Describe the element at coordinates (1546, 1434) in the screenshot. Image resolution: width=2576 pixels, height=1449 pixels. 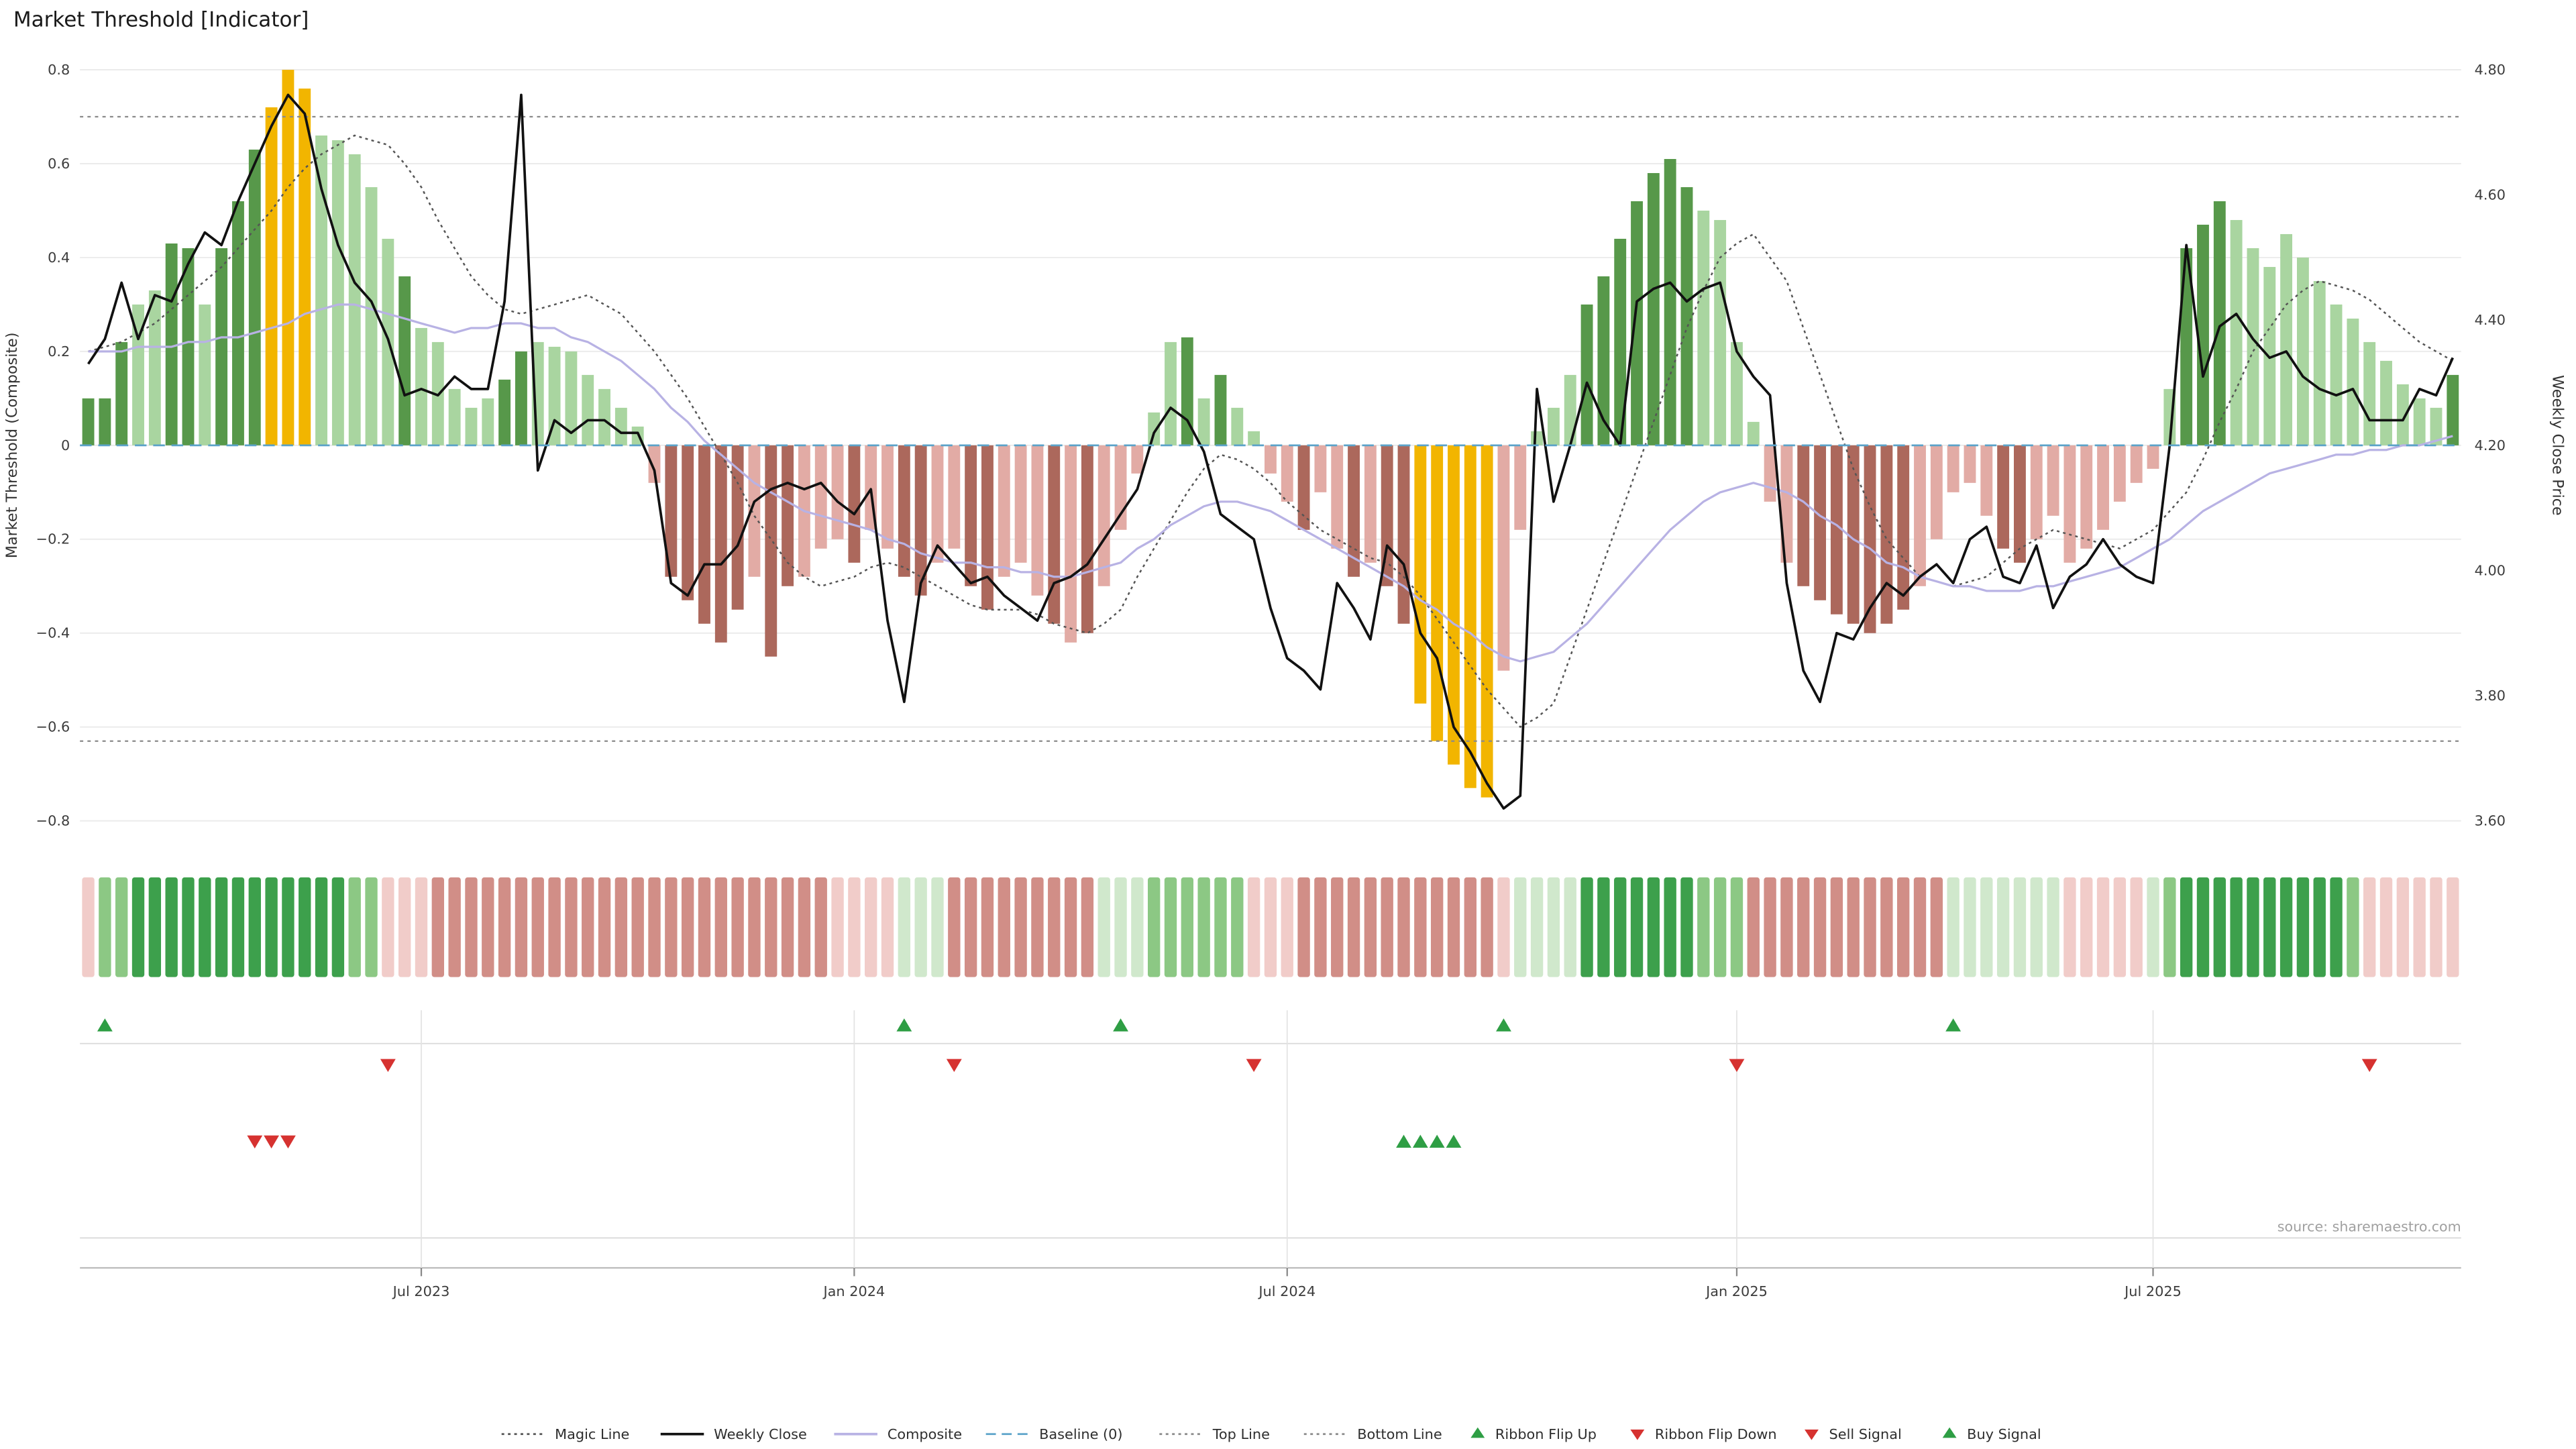
I see `legend-item-label: Ribbon Flip Up` at that location.